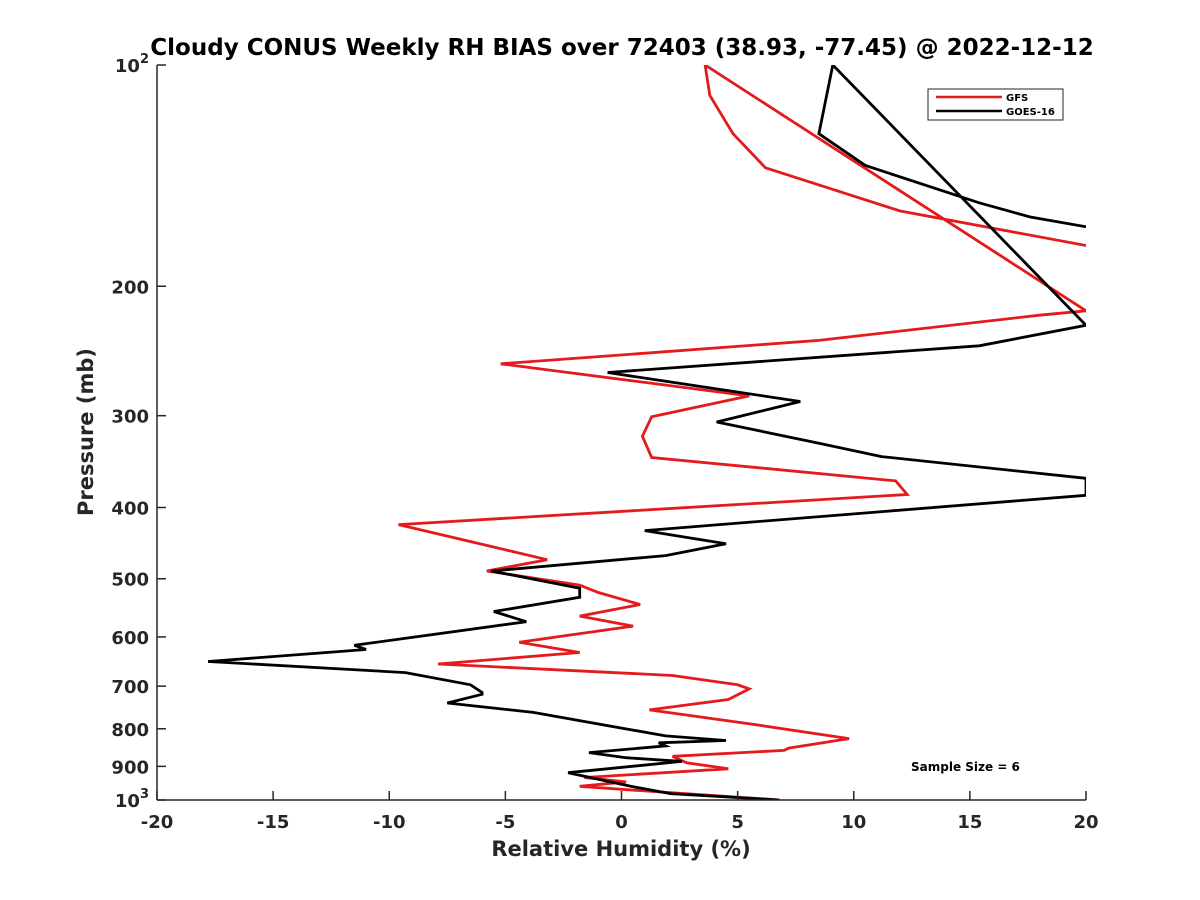 The image size is (1200, 900). I want to click on y-tick-label: 10², so click(132, 64).